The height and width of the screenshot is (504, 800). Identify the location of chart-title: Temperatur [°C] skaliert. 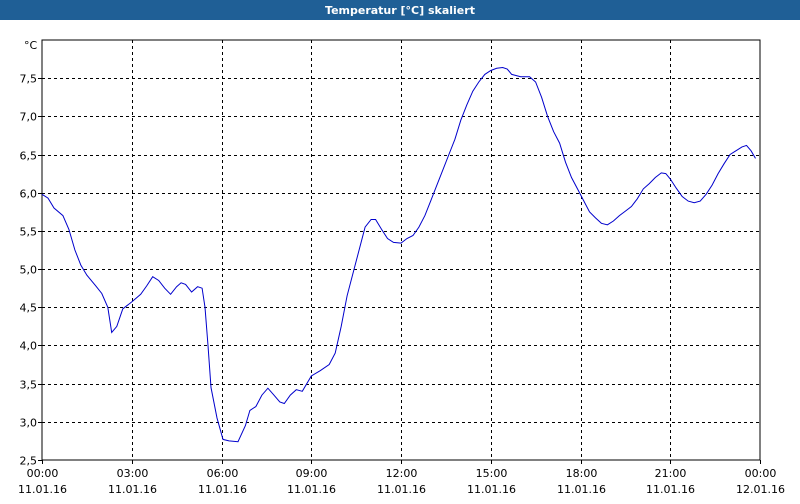
(400, 10).